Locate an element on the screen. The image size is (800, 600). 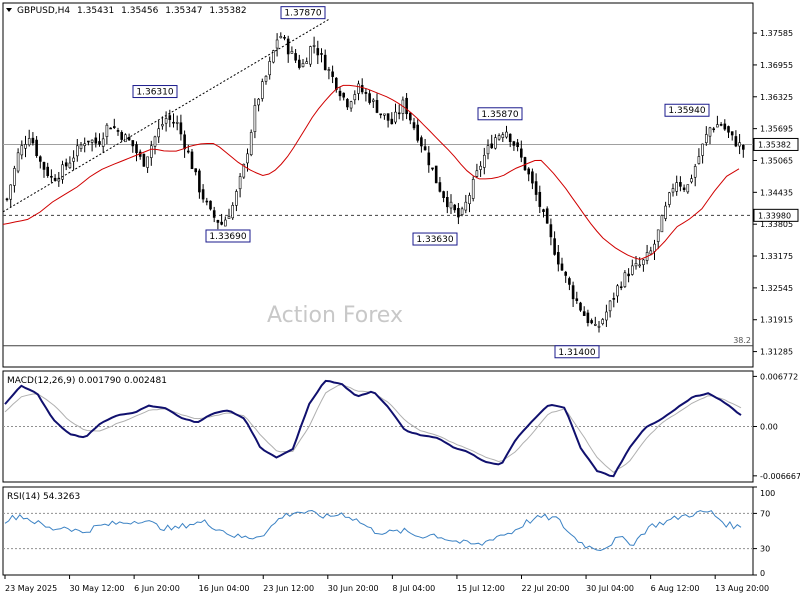
open-value: 1.35431 is located at coordinates (95, 11).